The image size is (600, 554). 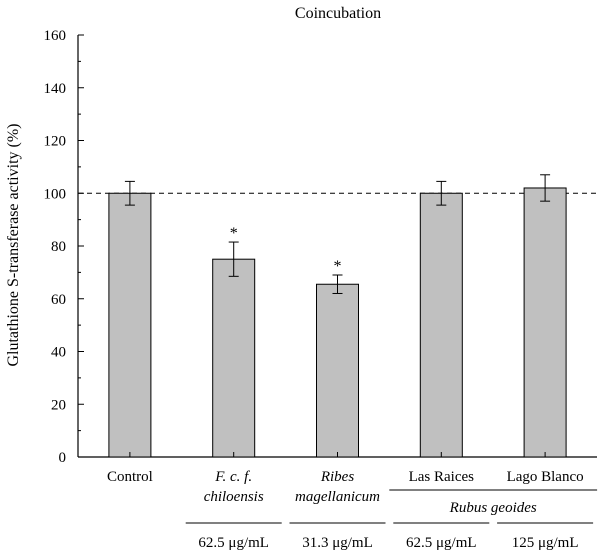 I want to click on y-tick-label: 160, so click(x=55, y=36).